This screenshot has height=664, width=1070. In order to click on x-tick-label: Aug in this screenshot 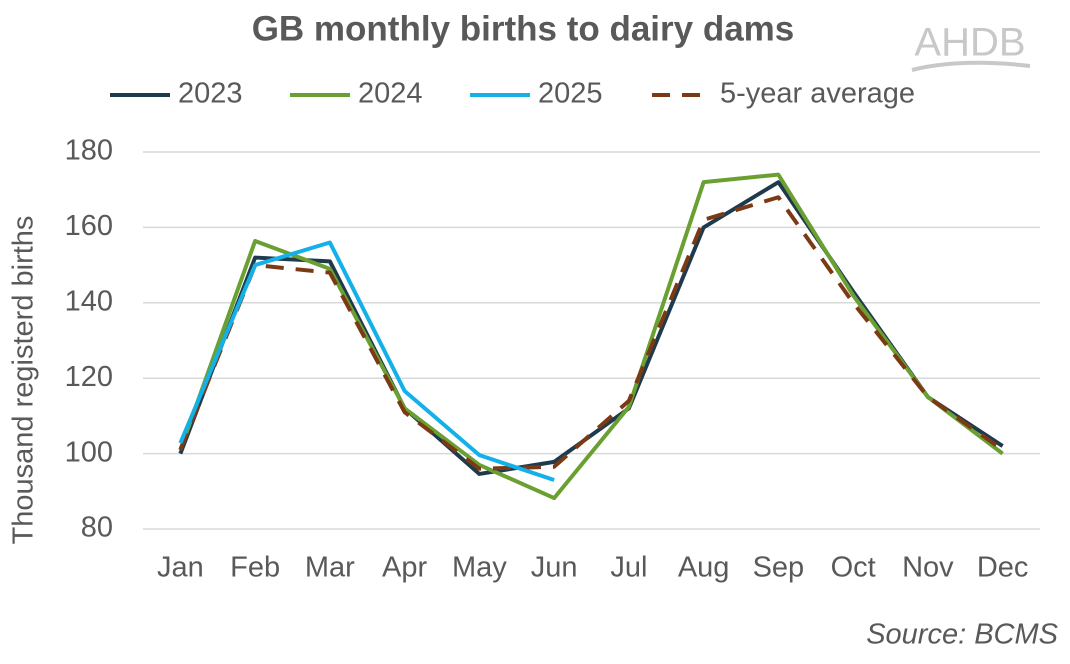, I will do `click(704, 568)`.